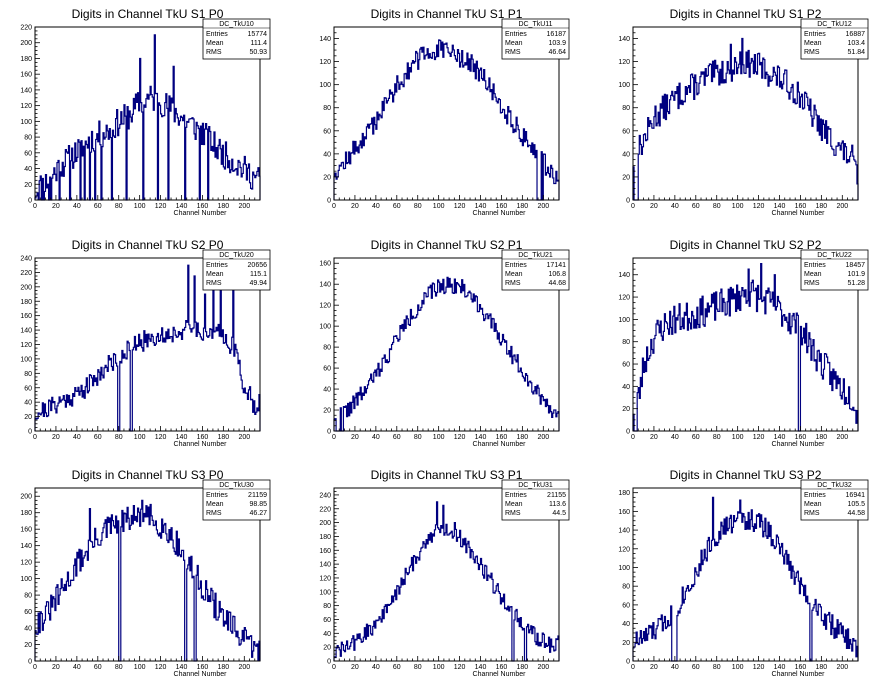  What do you see at coordinates (624, 512) in the screenshot?
I see `y-tick-label: 160` at bounding box center [624, 512].